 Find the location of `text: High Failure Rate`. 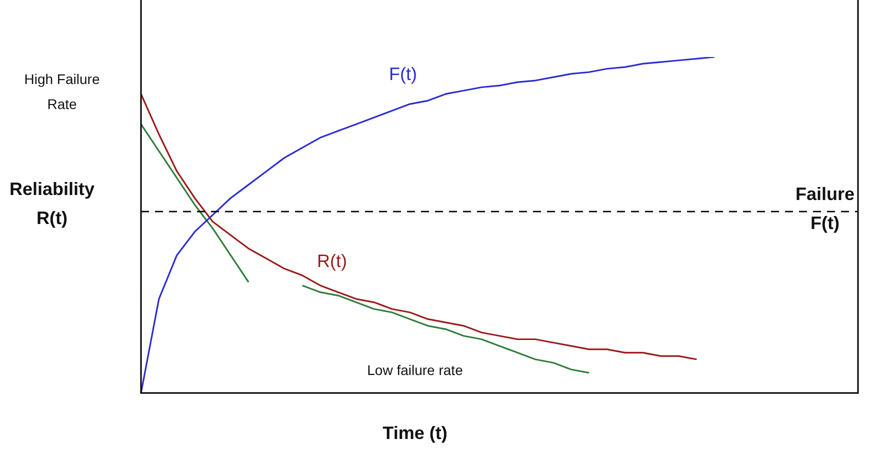

text: High Failure Rate is located at coordinates (62, 92).